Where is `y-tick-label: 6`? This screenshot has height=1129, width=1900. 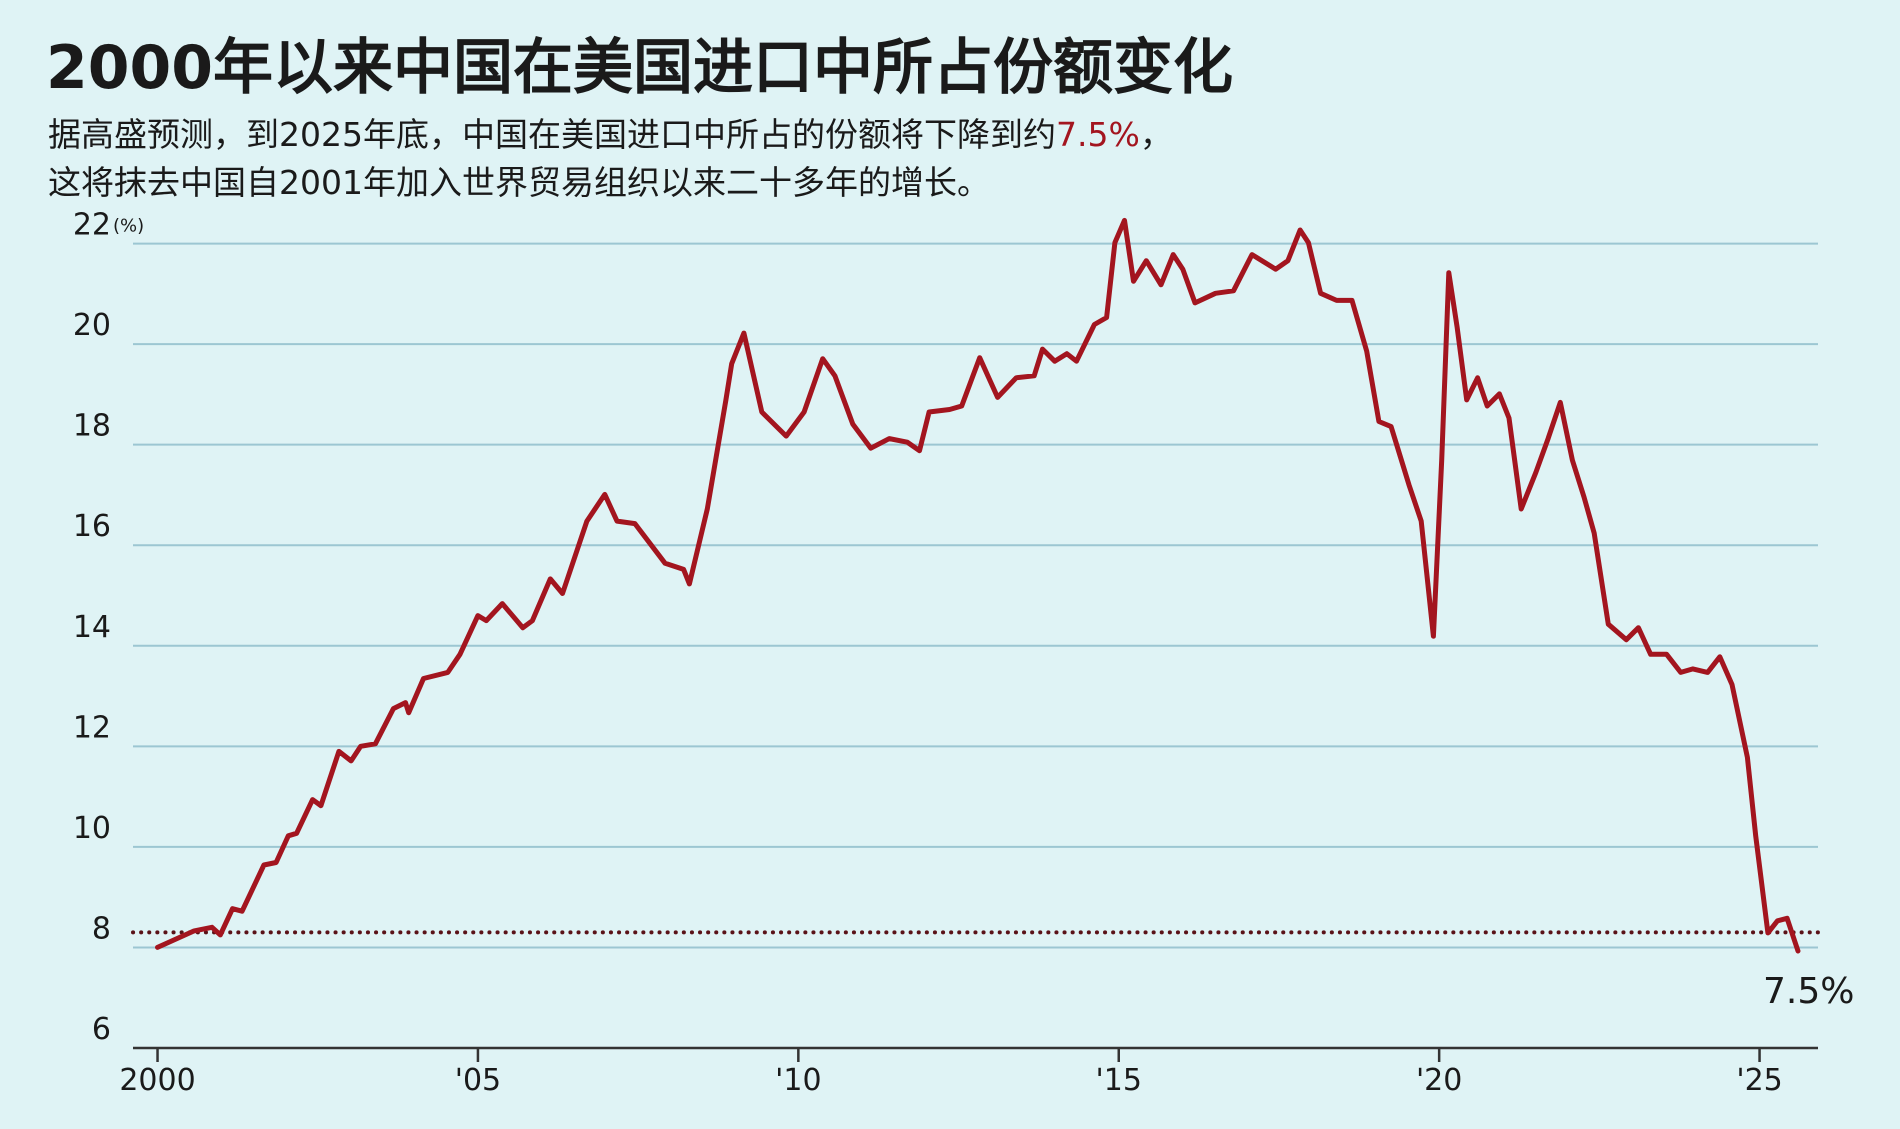
y-tick-label: 6 is located at coordinates (101, 1029).